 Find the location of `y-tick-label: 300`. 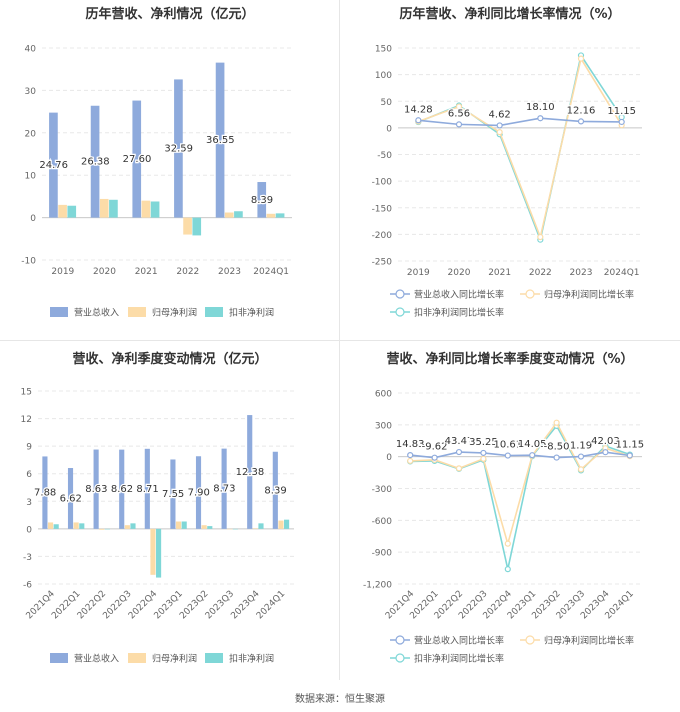

y-tick-label: 300 is located at coordinates (383, 426).